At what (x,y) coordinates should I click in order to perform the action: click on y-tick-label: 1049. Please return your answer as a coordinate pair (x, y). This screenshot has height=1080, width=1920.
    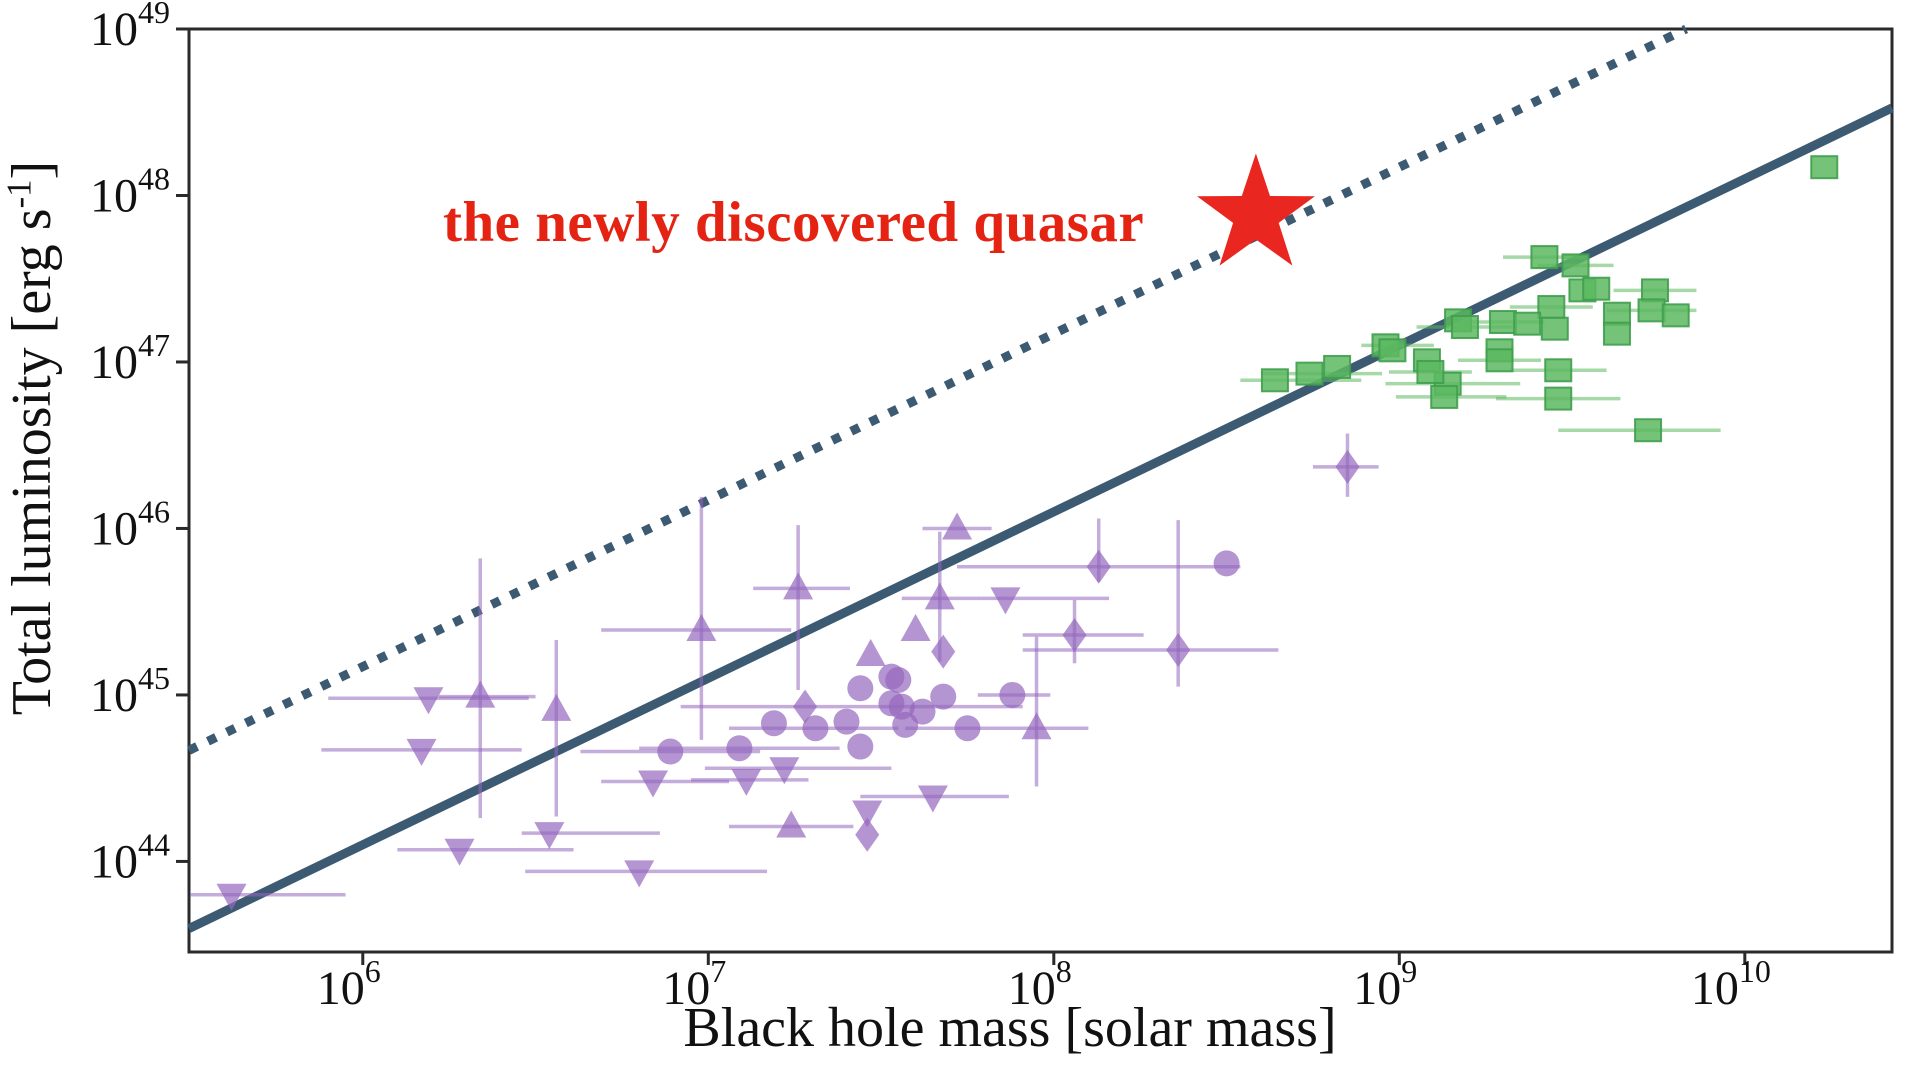
    Looking at the image, I should click on (130, 28).